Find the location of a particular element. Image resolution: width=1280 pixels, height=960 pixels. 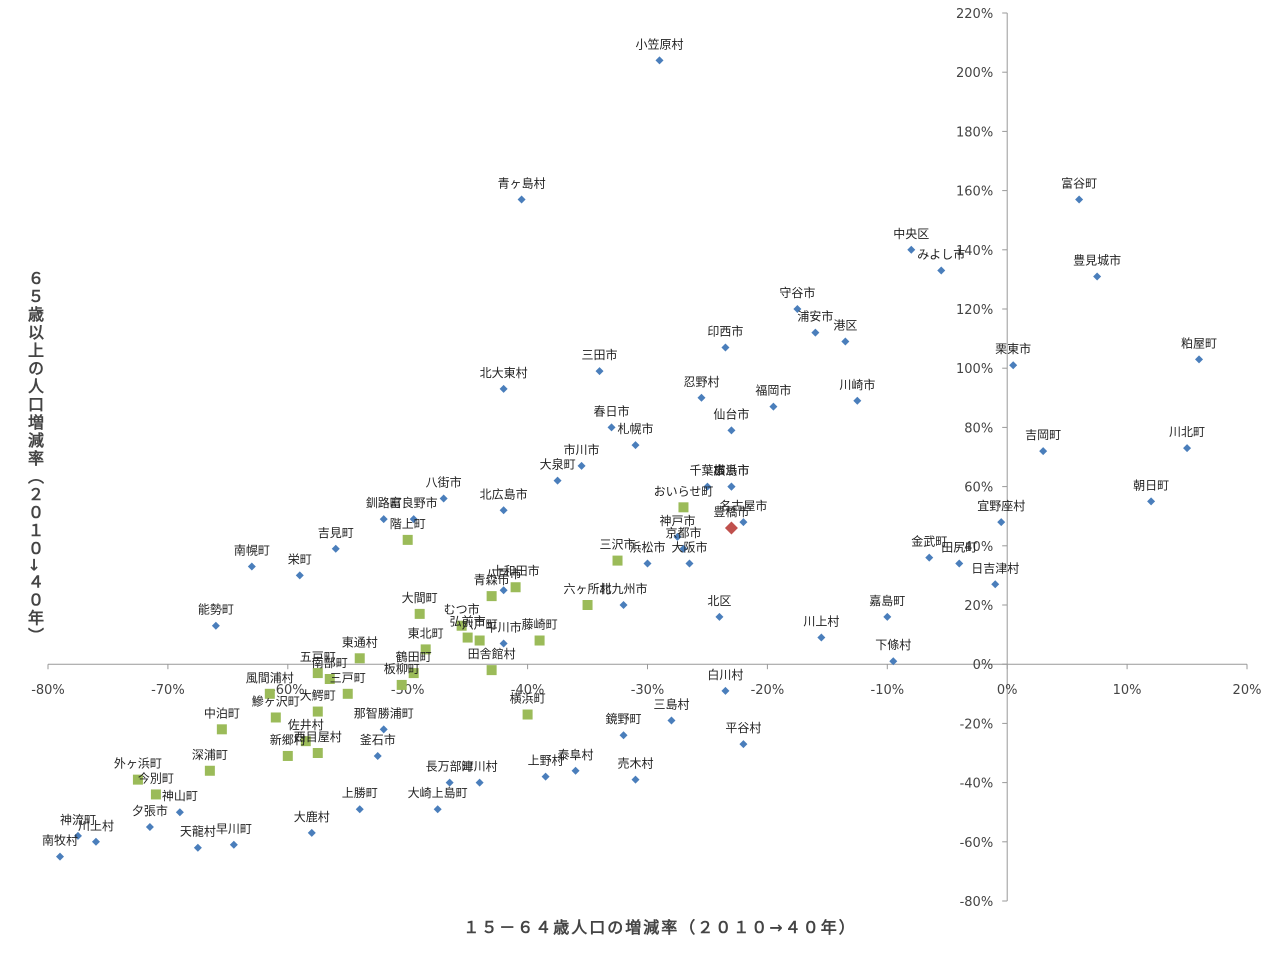

point-label: 鰺ヶ沢町 is located at coordinates (276, 700).